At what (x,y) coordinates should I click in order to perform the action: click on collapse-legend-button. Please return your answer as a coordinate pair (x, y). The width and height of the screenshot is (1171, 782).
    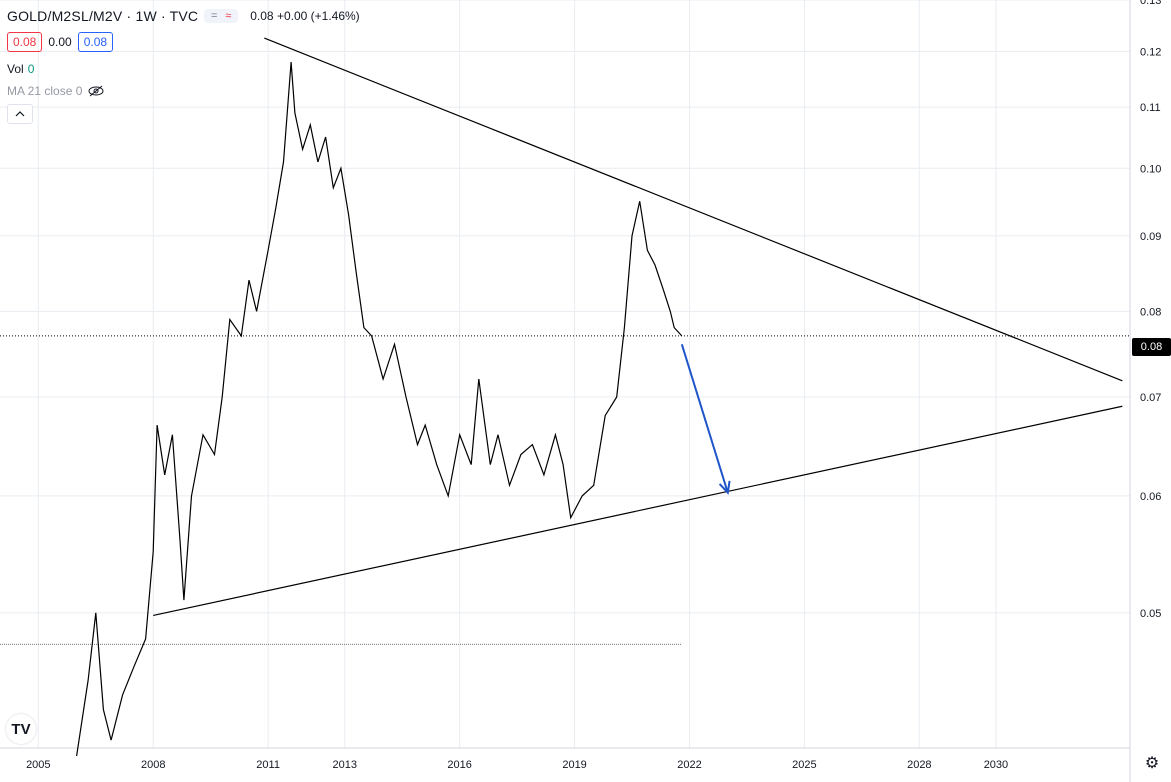
    Looking at the image, I should click on (20, 114).